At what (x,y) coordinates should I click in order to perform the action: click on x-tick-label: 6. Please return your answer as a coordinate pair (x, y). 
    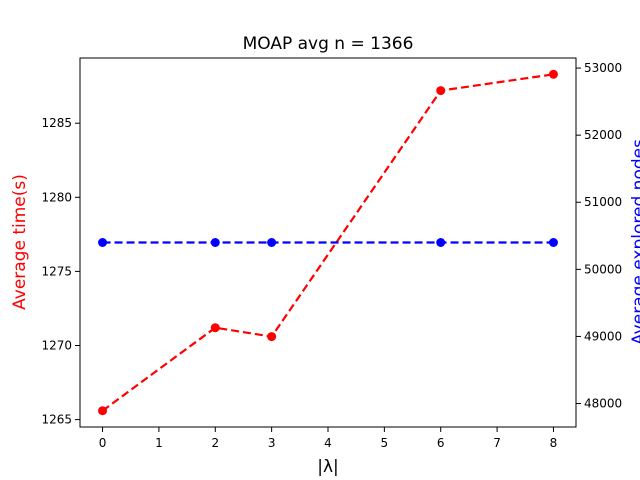
    Looking at the image, I should click on (441, 443).